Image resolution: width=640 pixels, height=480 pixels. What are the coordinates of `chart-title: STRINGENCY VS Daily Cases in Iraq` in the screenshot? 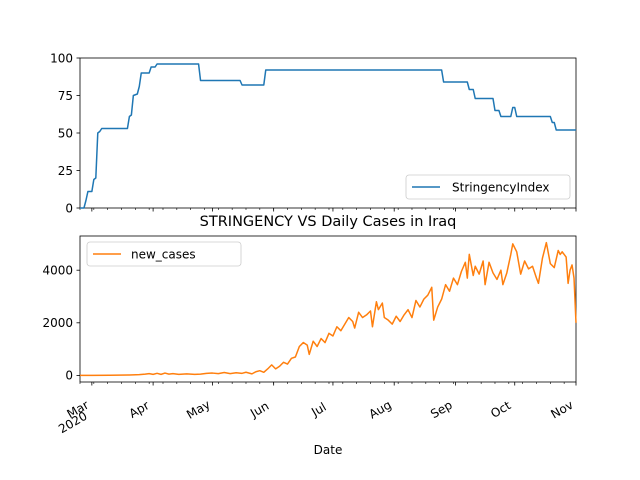 It's located at (328, 222).